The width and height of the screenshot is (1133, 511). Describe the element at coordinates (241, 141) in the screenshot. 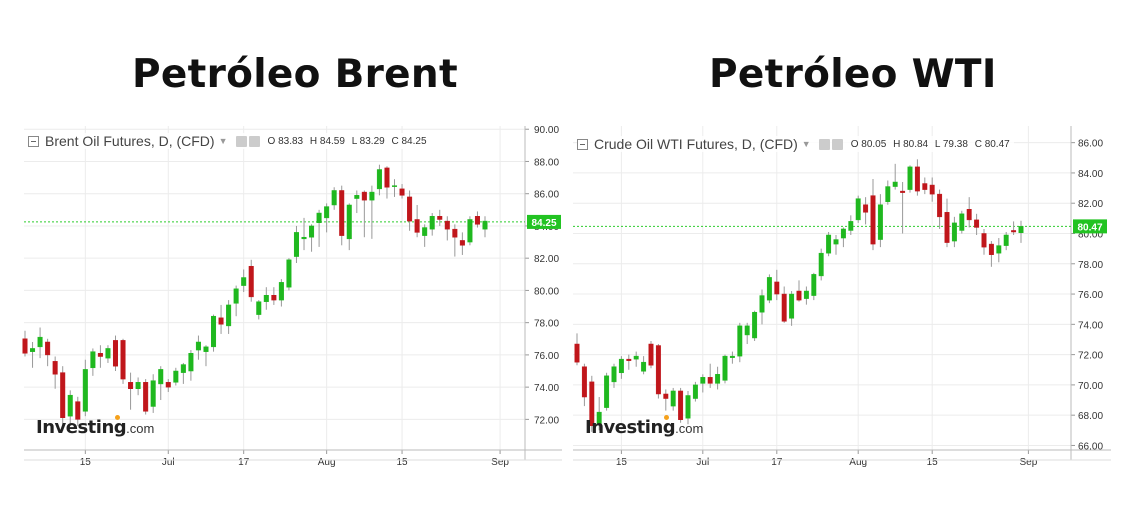

I see `settings-icon` at that location.